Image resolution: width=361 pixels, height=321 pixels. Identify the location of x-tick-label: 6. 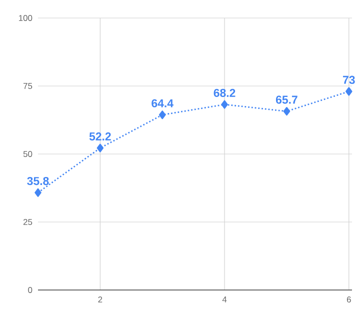
(348, 299).